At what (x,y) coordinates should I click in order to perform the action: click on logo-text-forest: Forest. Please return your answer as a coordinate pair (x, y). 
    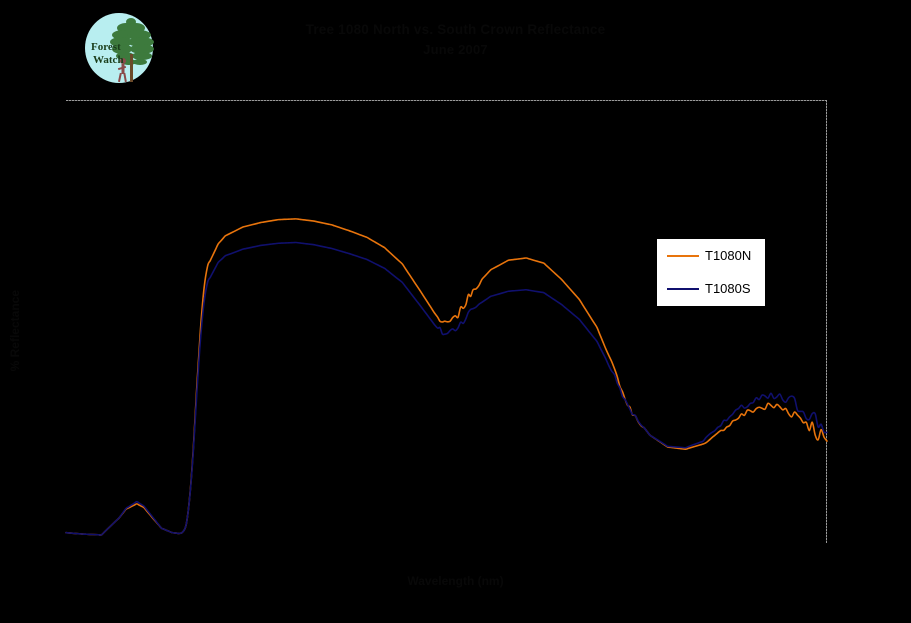
    Looking at the image, I should click on (106, 47).